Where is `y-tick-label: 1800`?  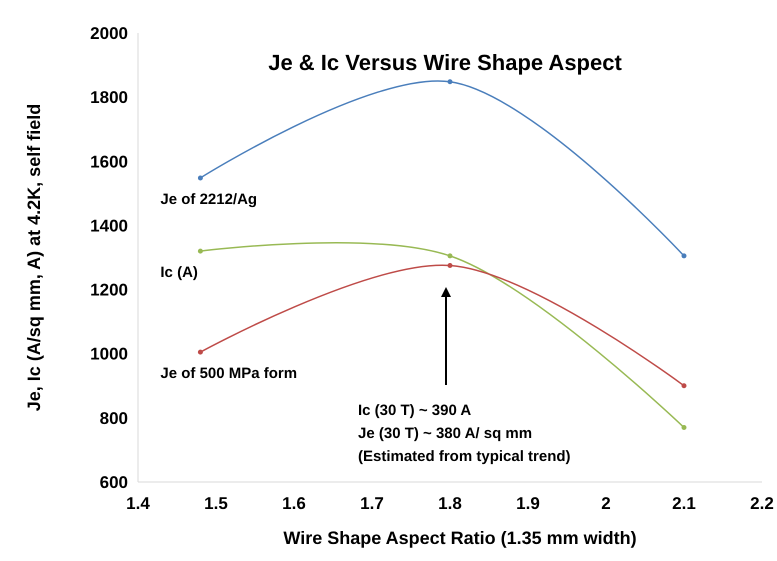
y-tick-label: 1800 is located at coordinates (109, 98).